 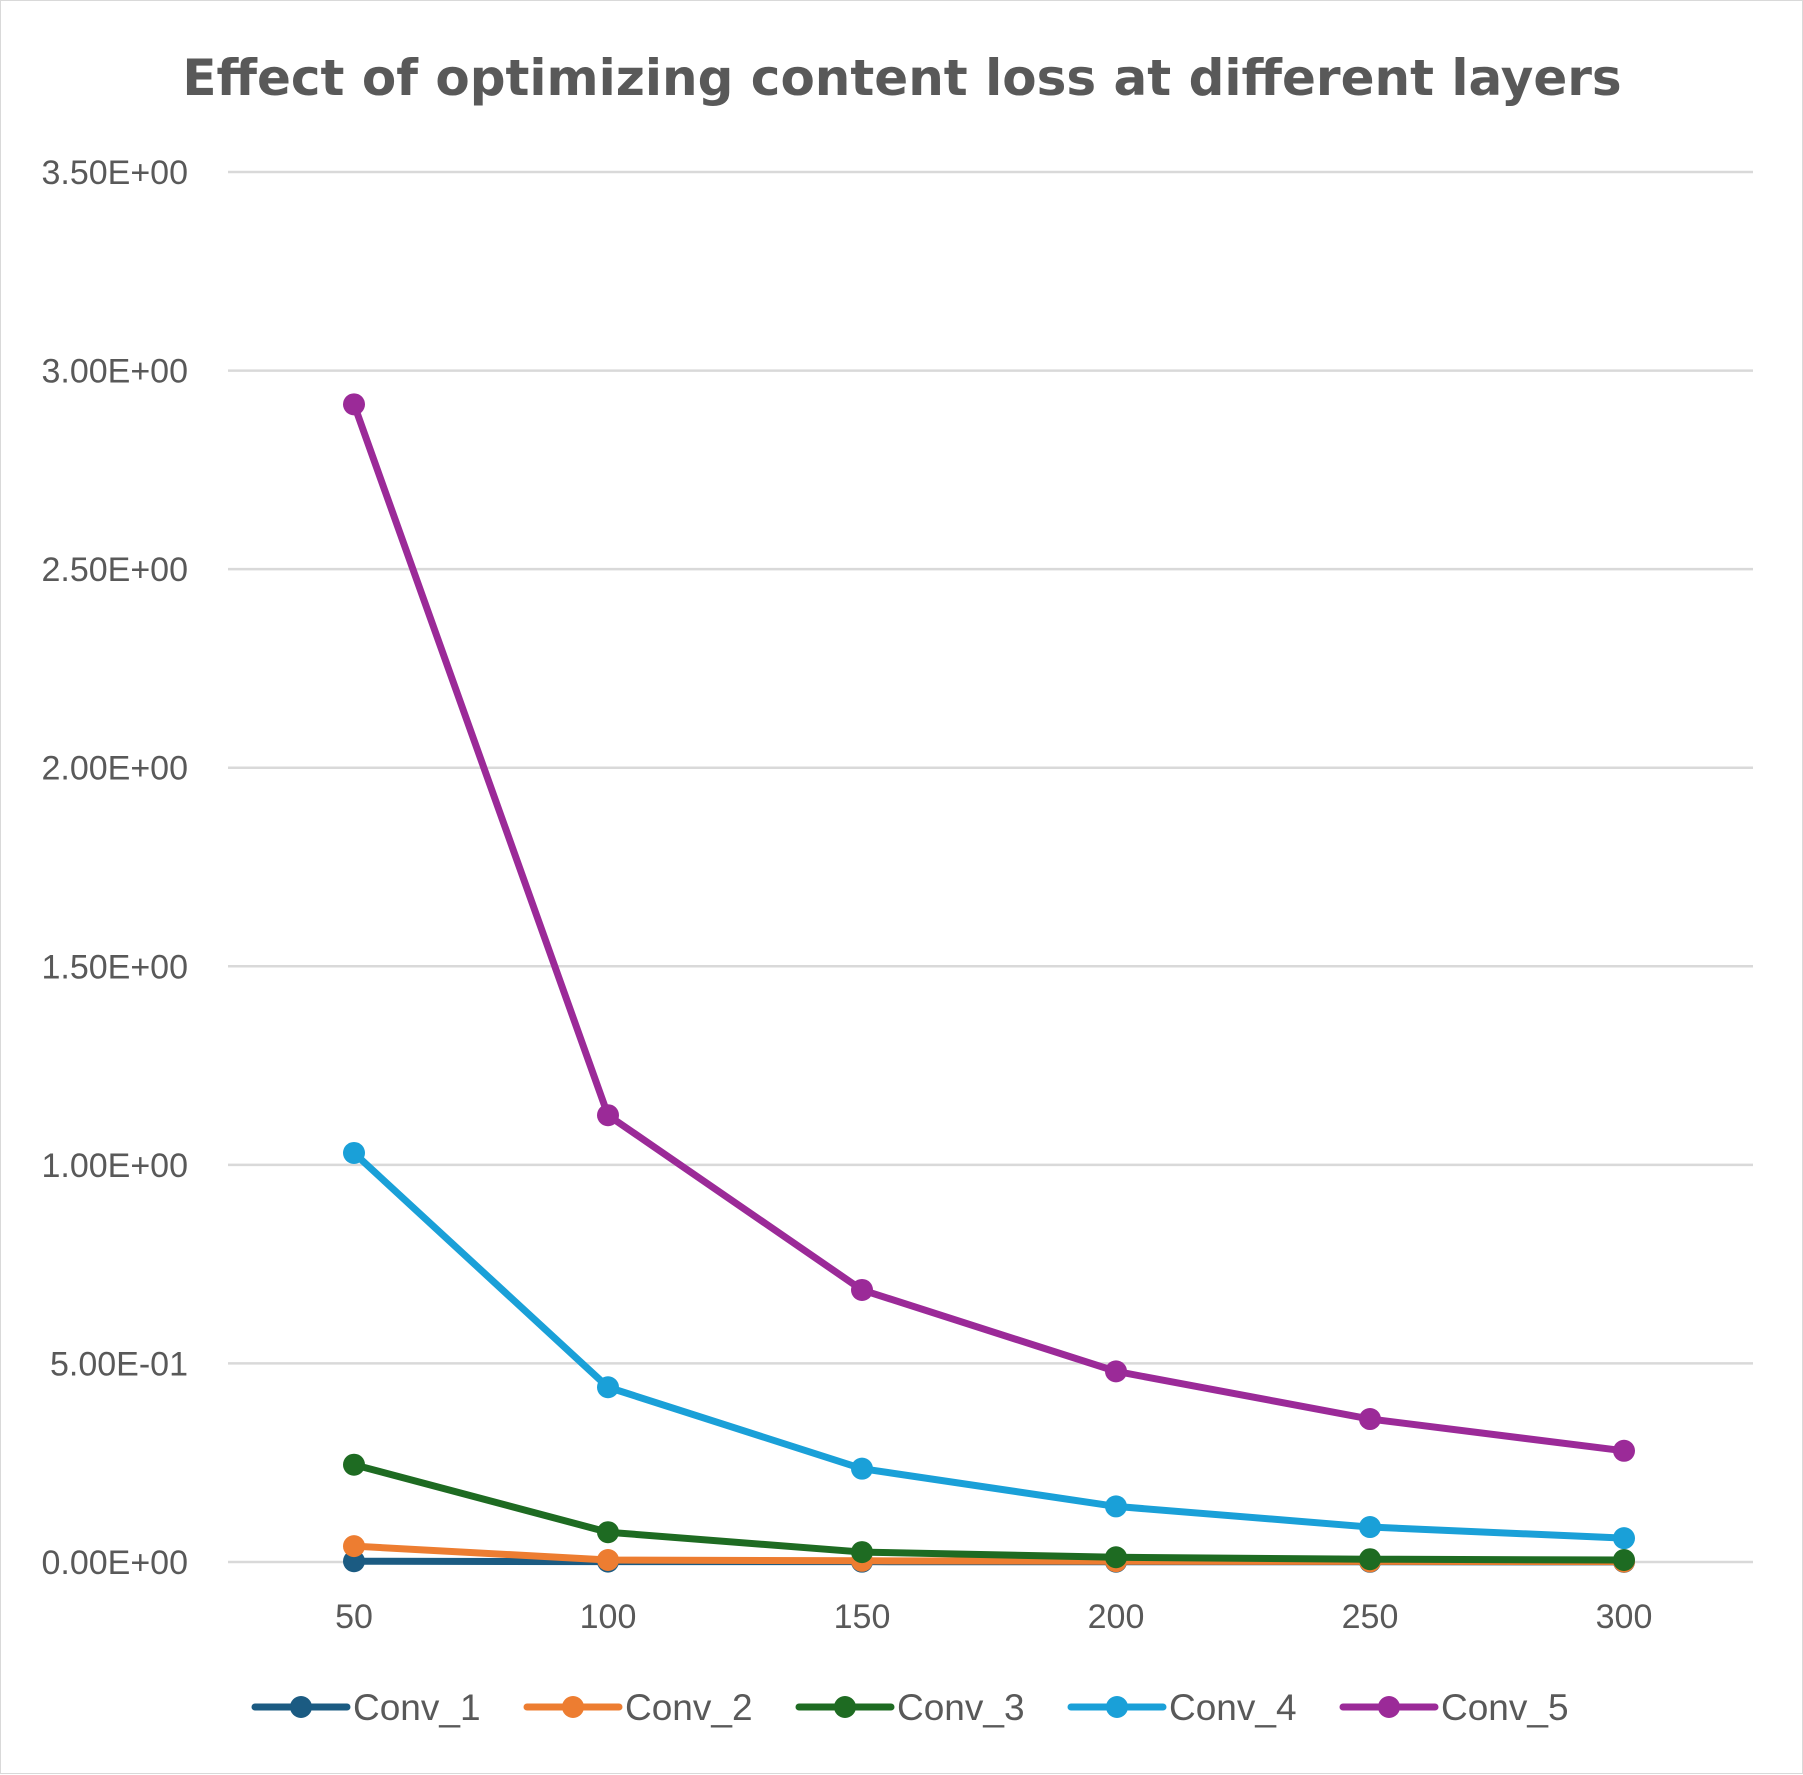 I want to click on legend-label: Conv_3, so click(x=961, y=1707).